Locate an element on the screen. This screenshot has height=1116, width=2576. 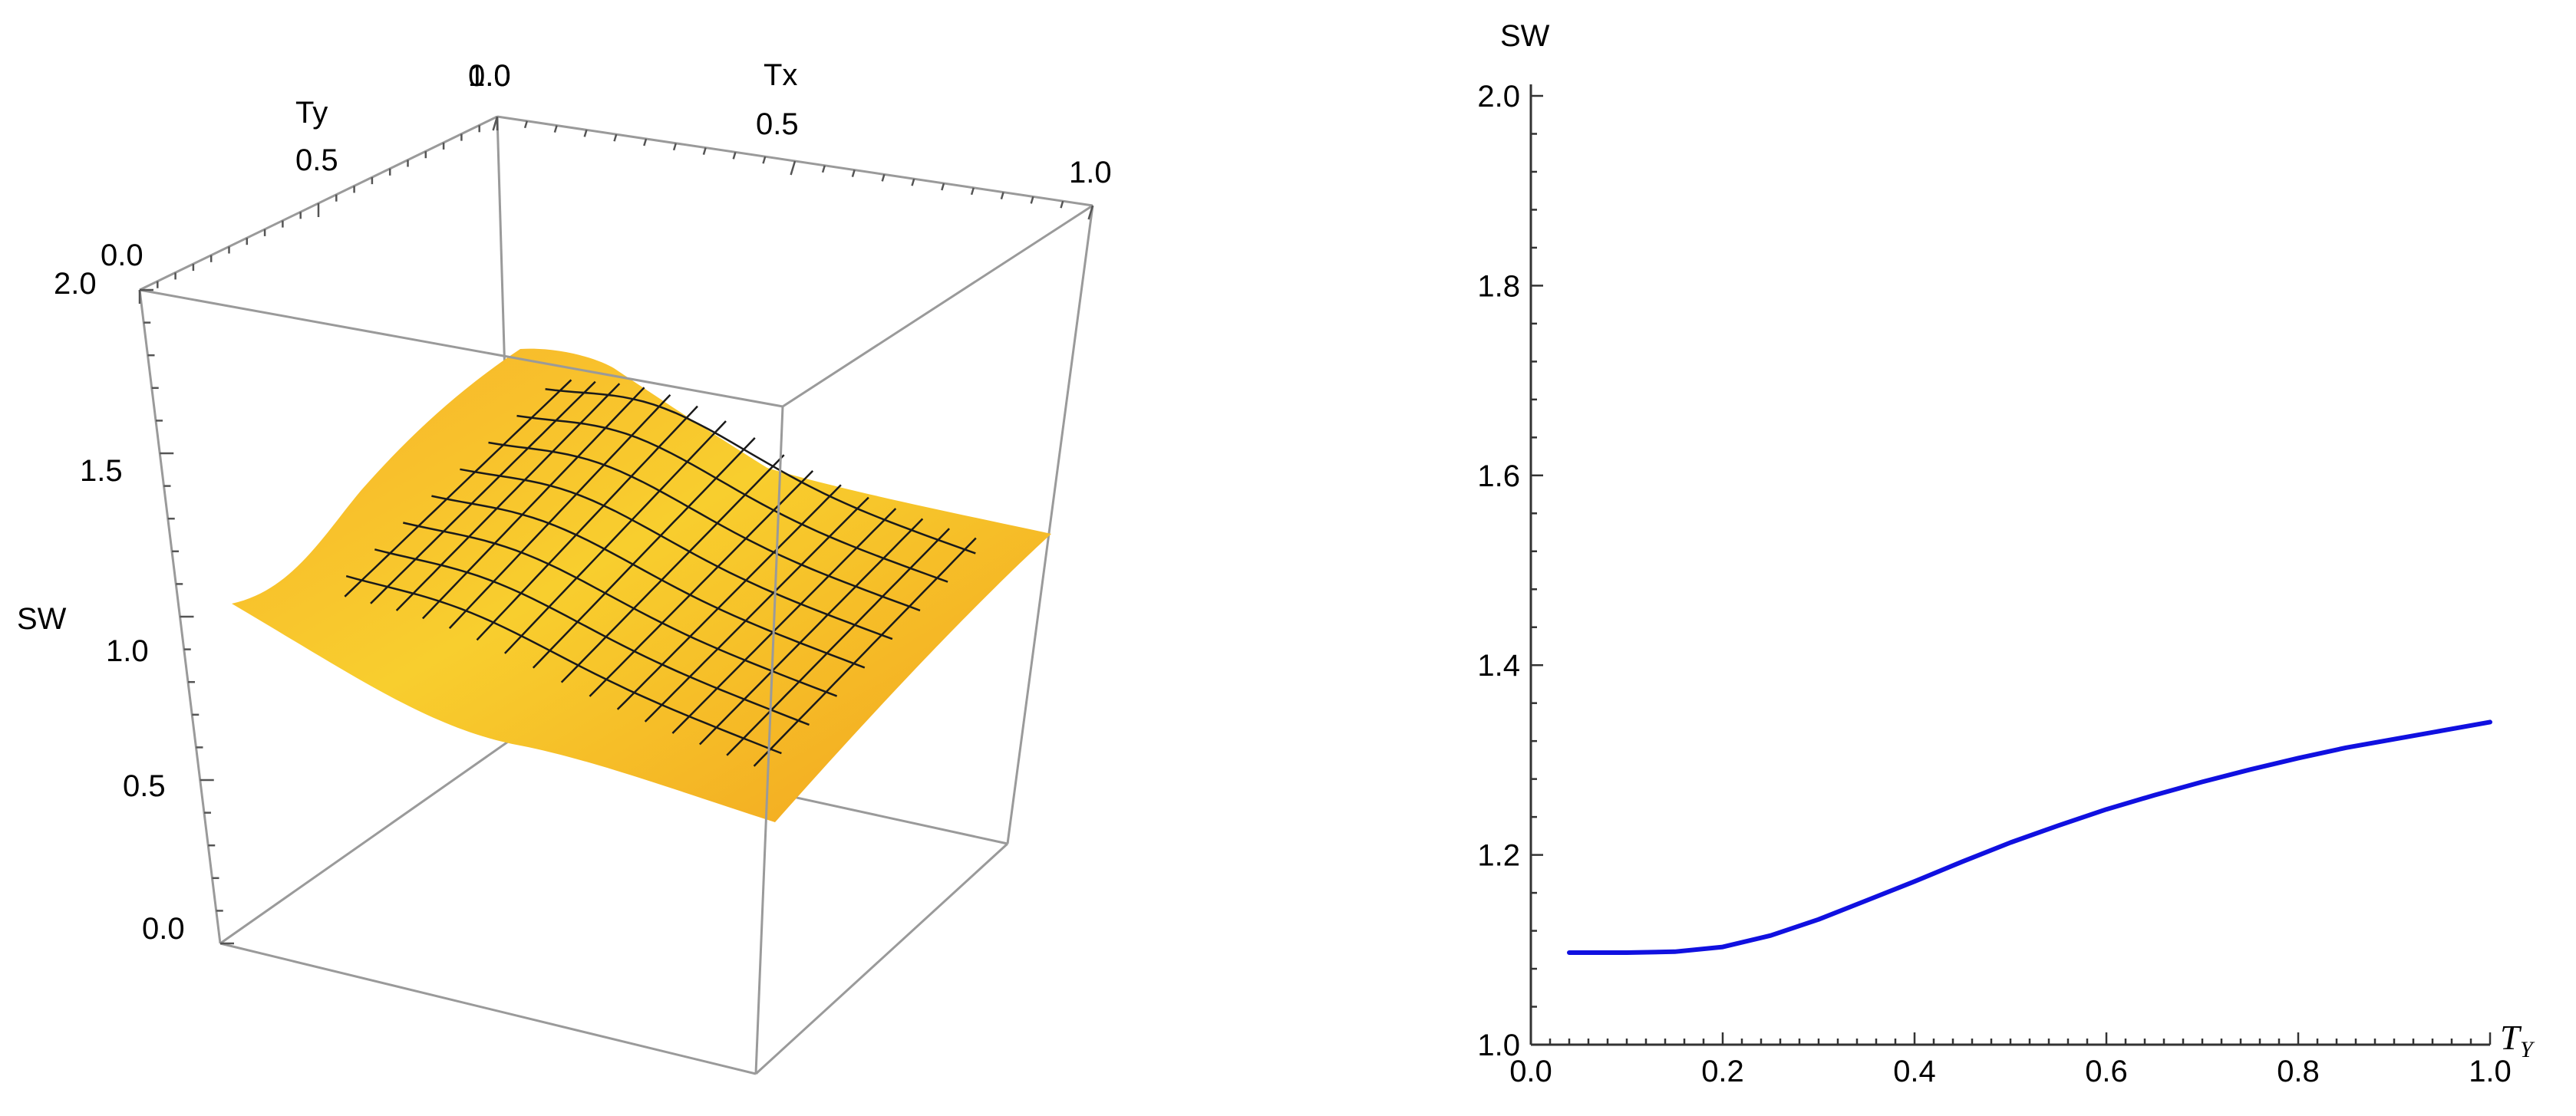
box-edge-right-vertical is located at coordinates (1050, 524).